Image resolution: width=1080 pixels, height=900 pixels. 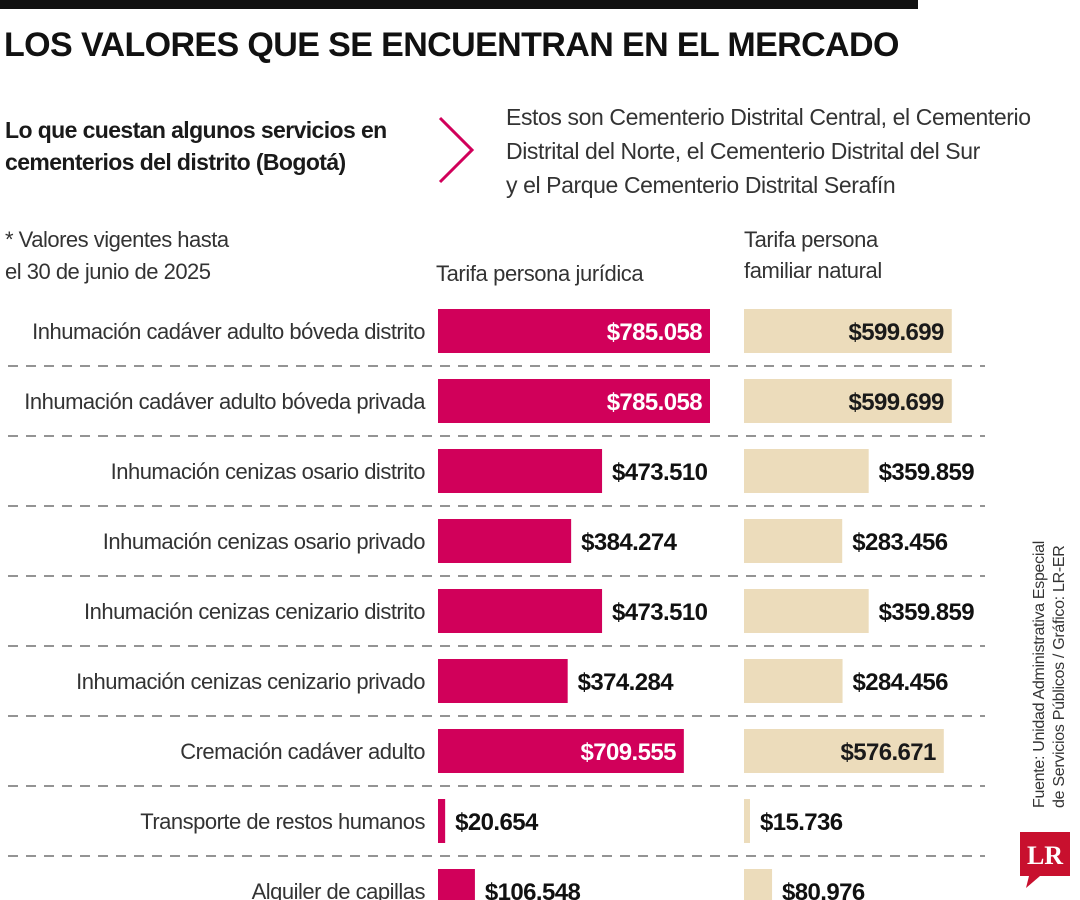 I want to click on value-label-natural: $15.736, so click(x=801, y=822).